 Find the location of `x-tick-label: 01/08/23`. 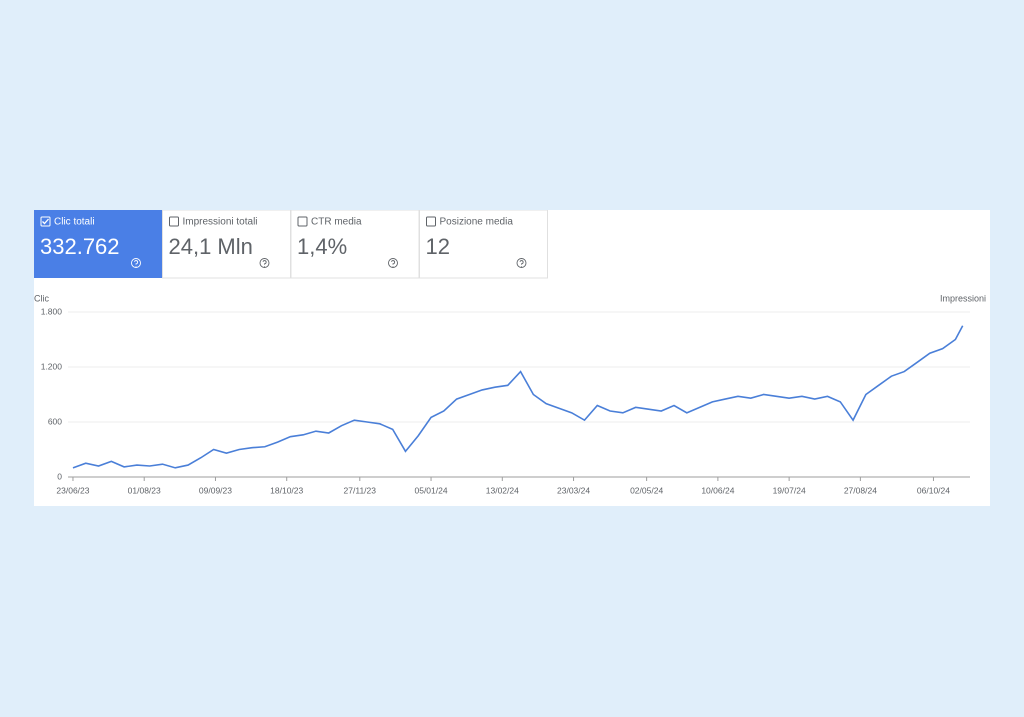

x-tick-label: 01/08/23 is located at coordinates (144, 490).